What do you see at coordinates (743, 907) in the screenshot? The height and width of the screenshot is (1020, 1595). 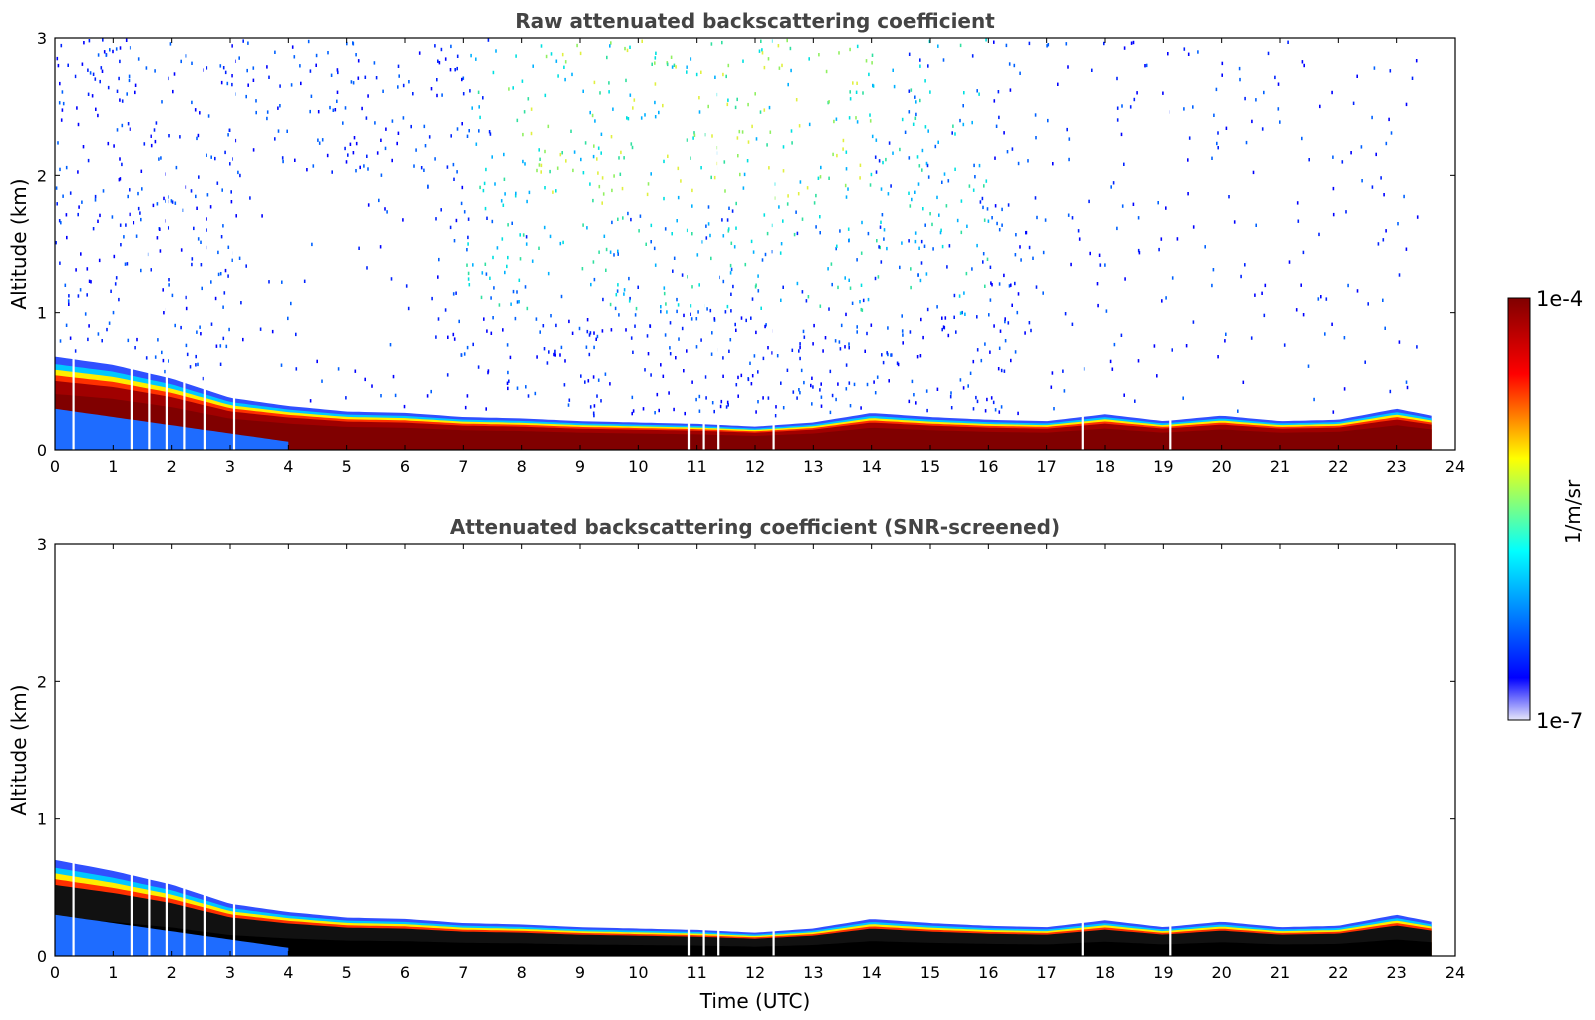 I see `boundary-layer-bands` at bounding box center [743, 907].